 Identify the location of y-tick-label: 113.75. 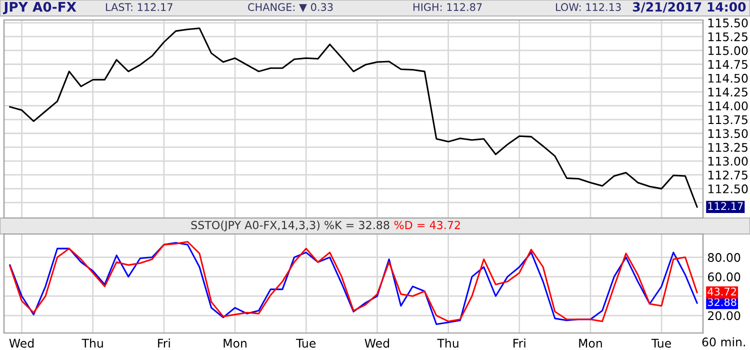
(728, 119).